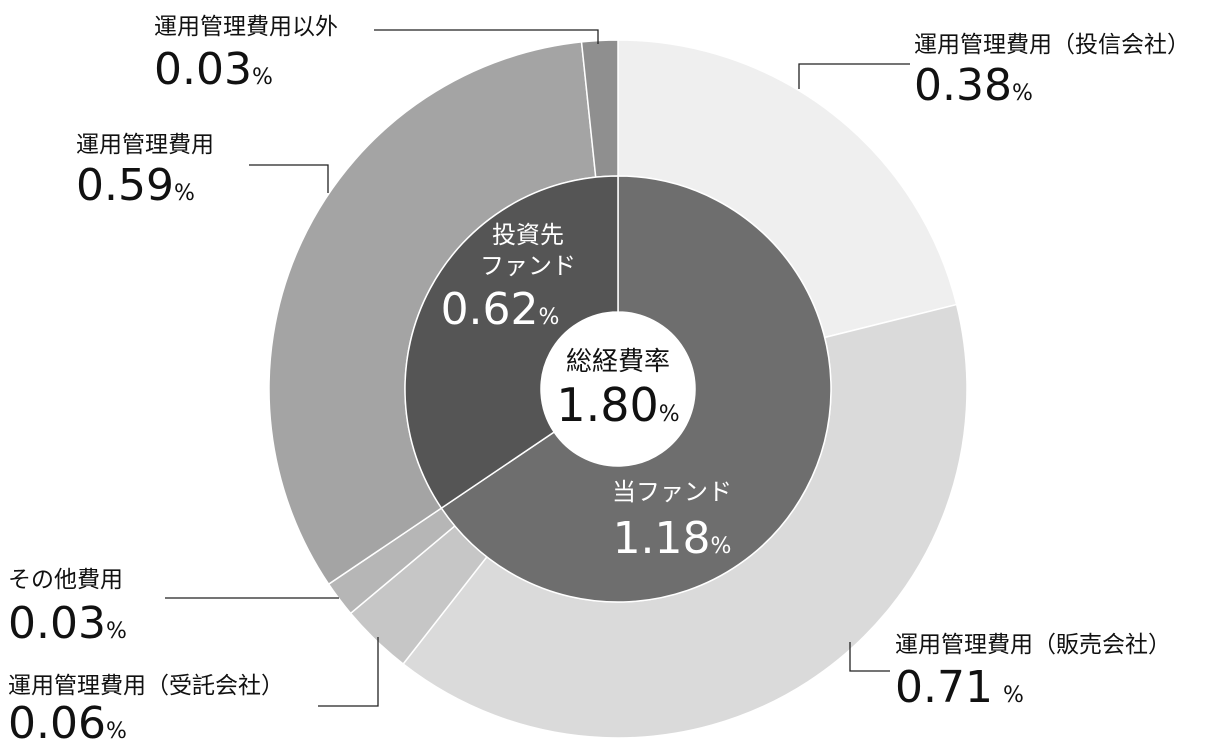 This screenshot has width=1219, height=741. Describe the element at coordinates (672, 538) in the screenshot. I see `inner-value-tofund: 1.18%` at that location.